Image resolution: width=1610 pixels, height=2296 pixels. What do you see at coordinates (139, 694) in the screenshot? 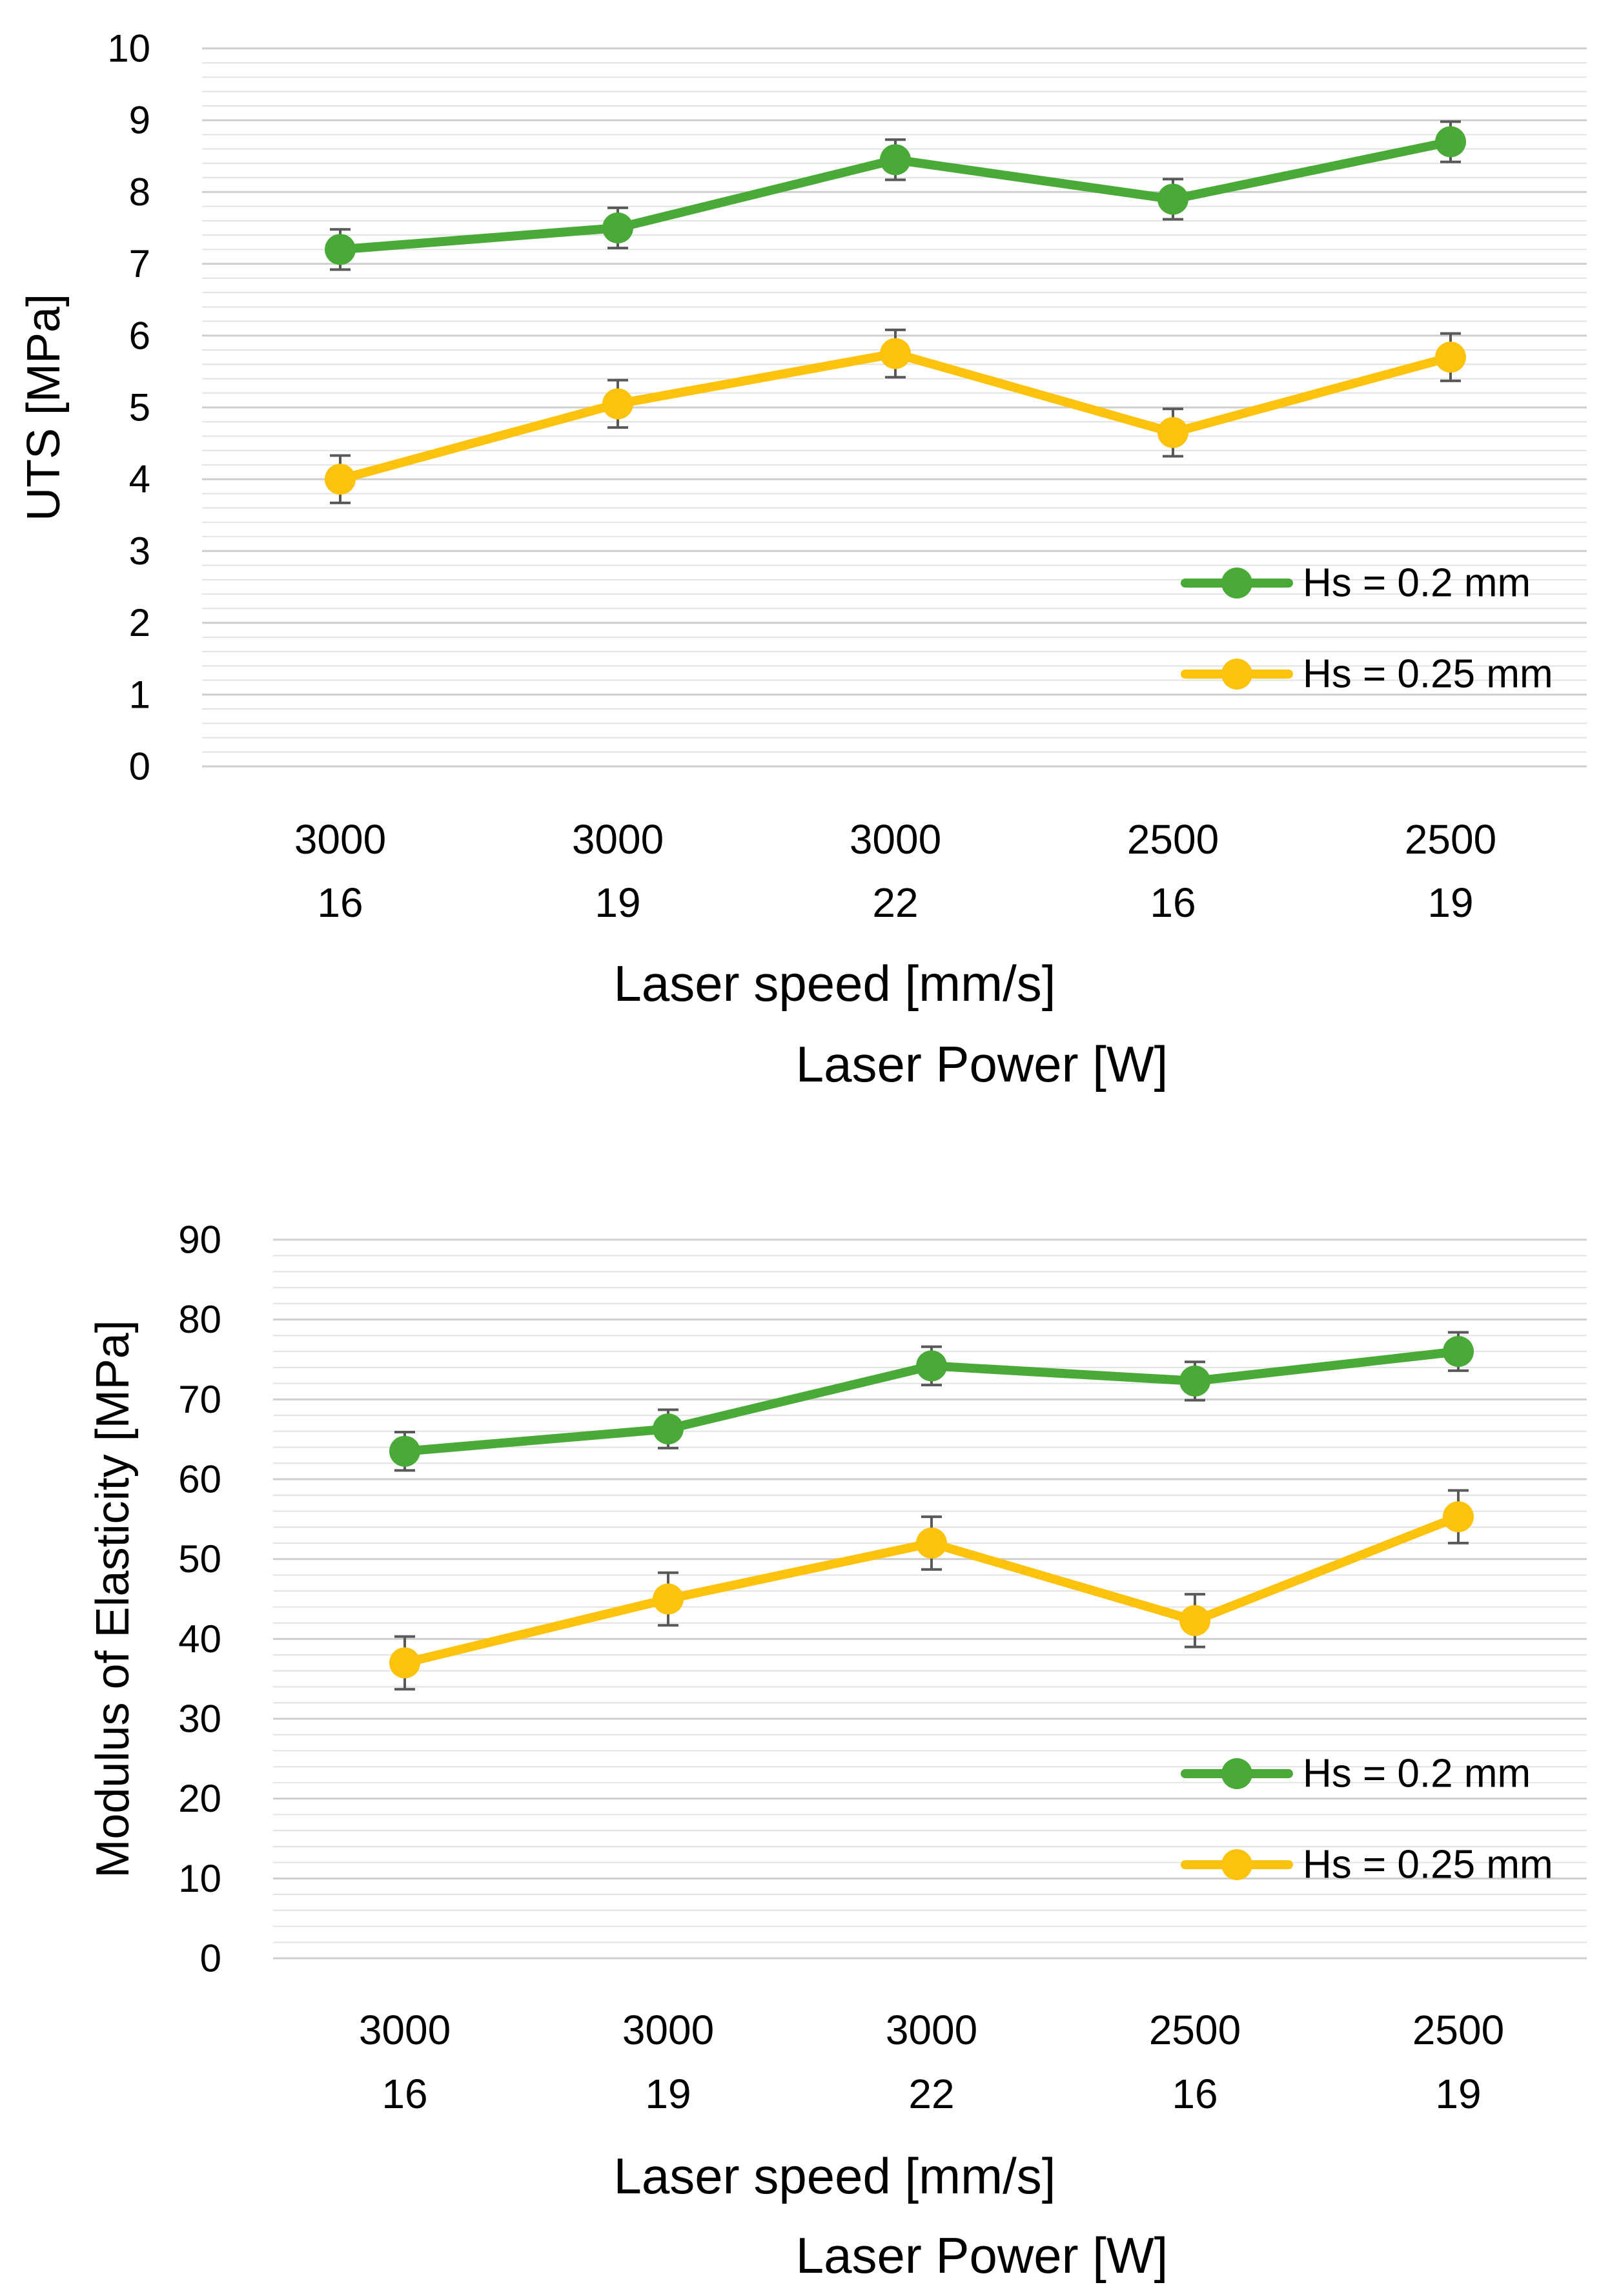
I see `y-tick-label: 1` at bounding box center [139, 694].